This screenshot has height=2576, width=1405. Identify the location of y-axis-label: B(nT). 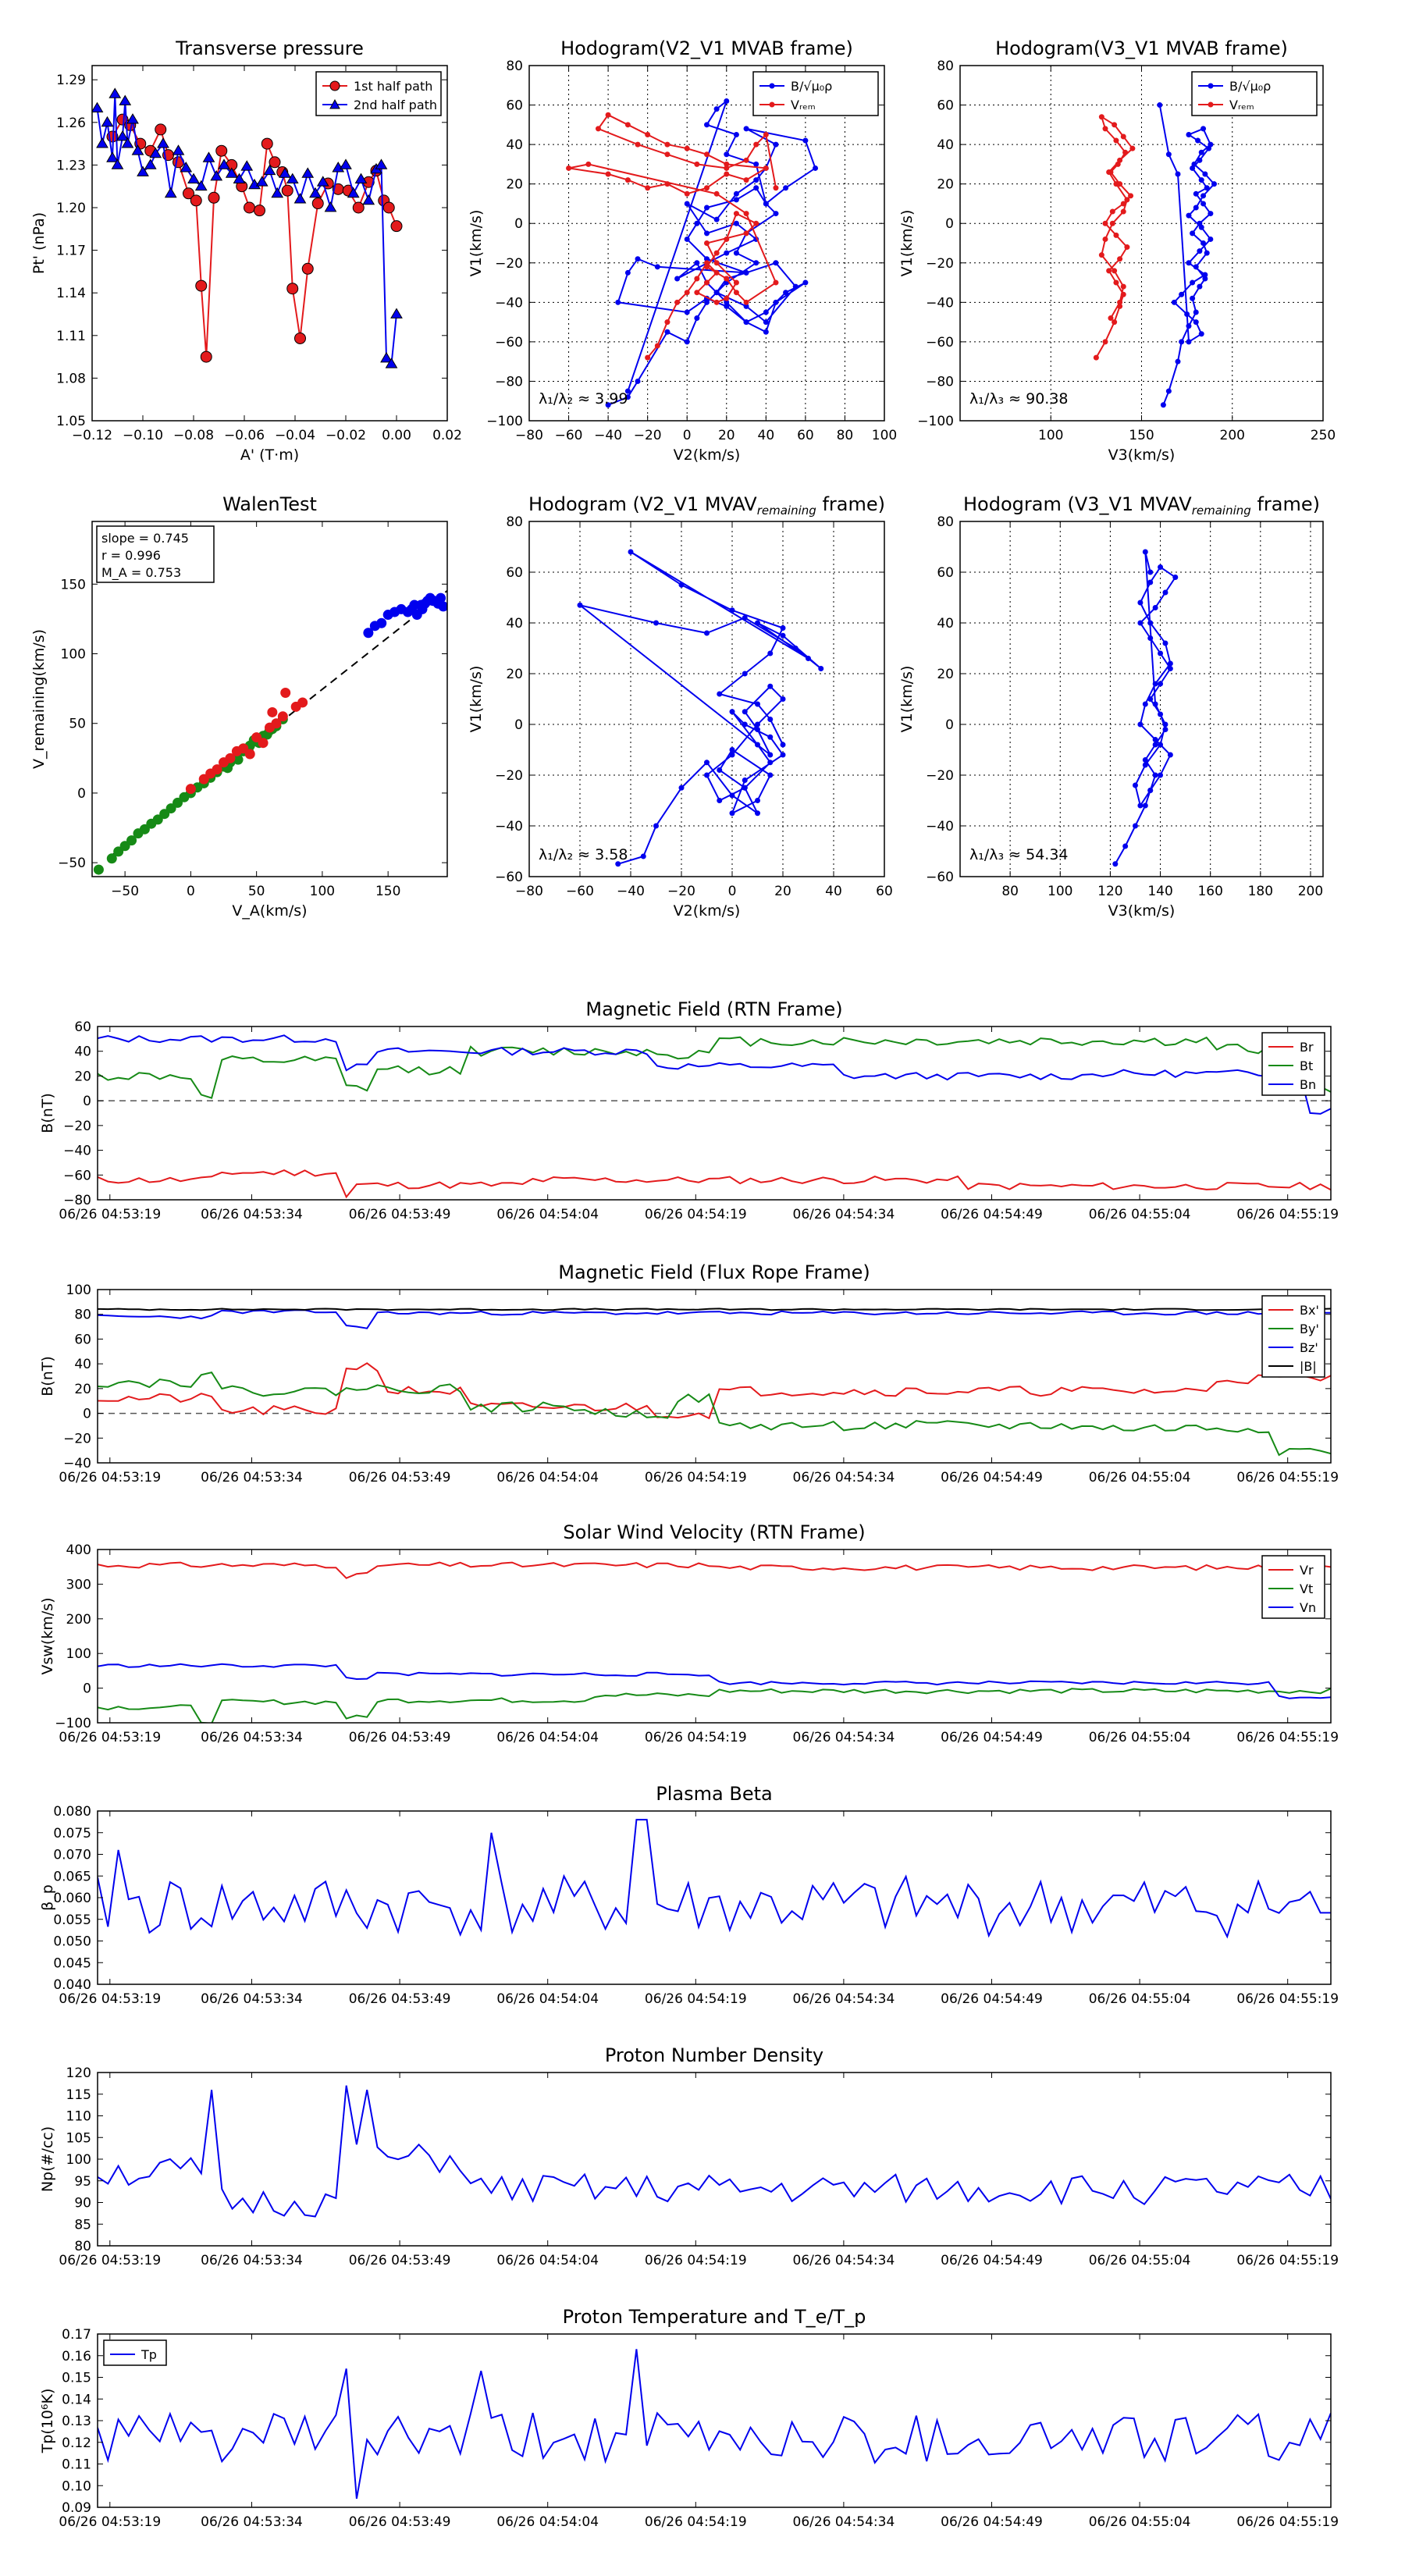
(47, 1376).